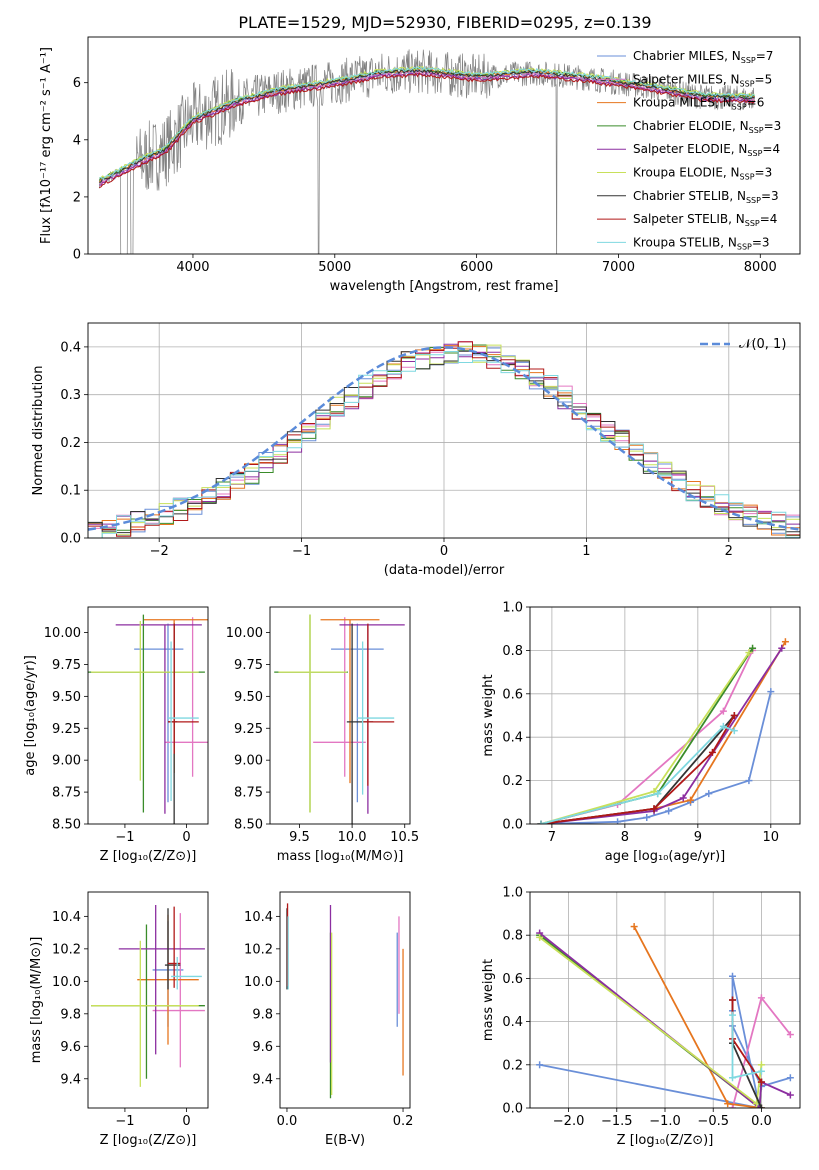 This screenshot has width=819, height=1170. Describe the element at coordinates (339, 719) in the screenshot. I see `age_vs_mass-content` at that location.